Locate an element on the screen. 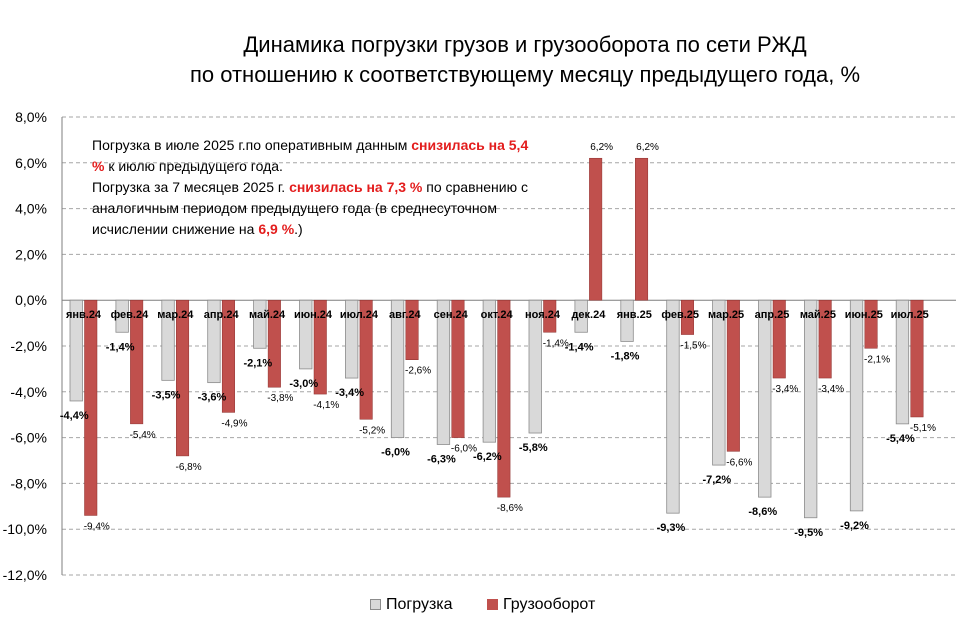  y-tick-label: -12,0% is located at coordinates (25, 575).